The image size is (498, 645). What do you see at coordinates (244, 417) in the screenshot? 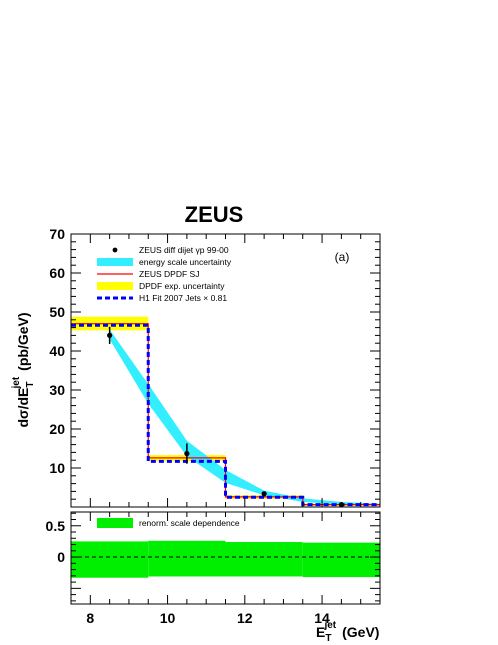
I see `energy-scale-band` at bounding box center [244, 417].